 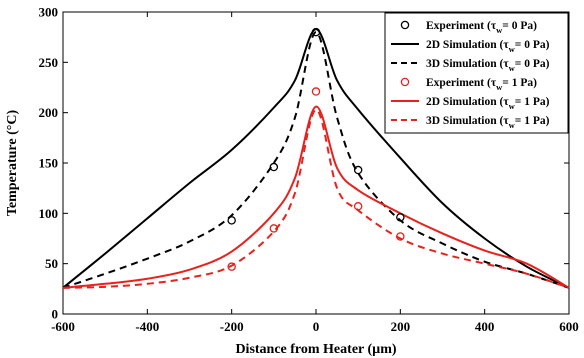 I want to click on legend-entry: Experiment (τw= 1 Pa), so click(x=481, y=84).